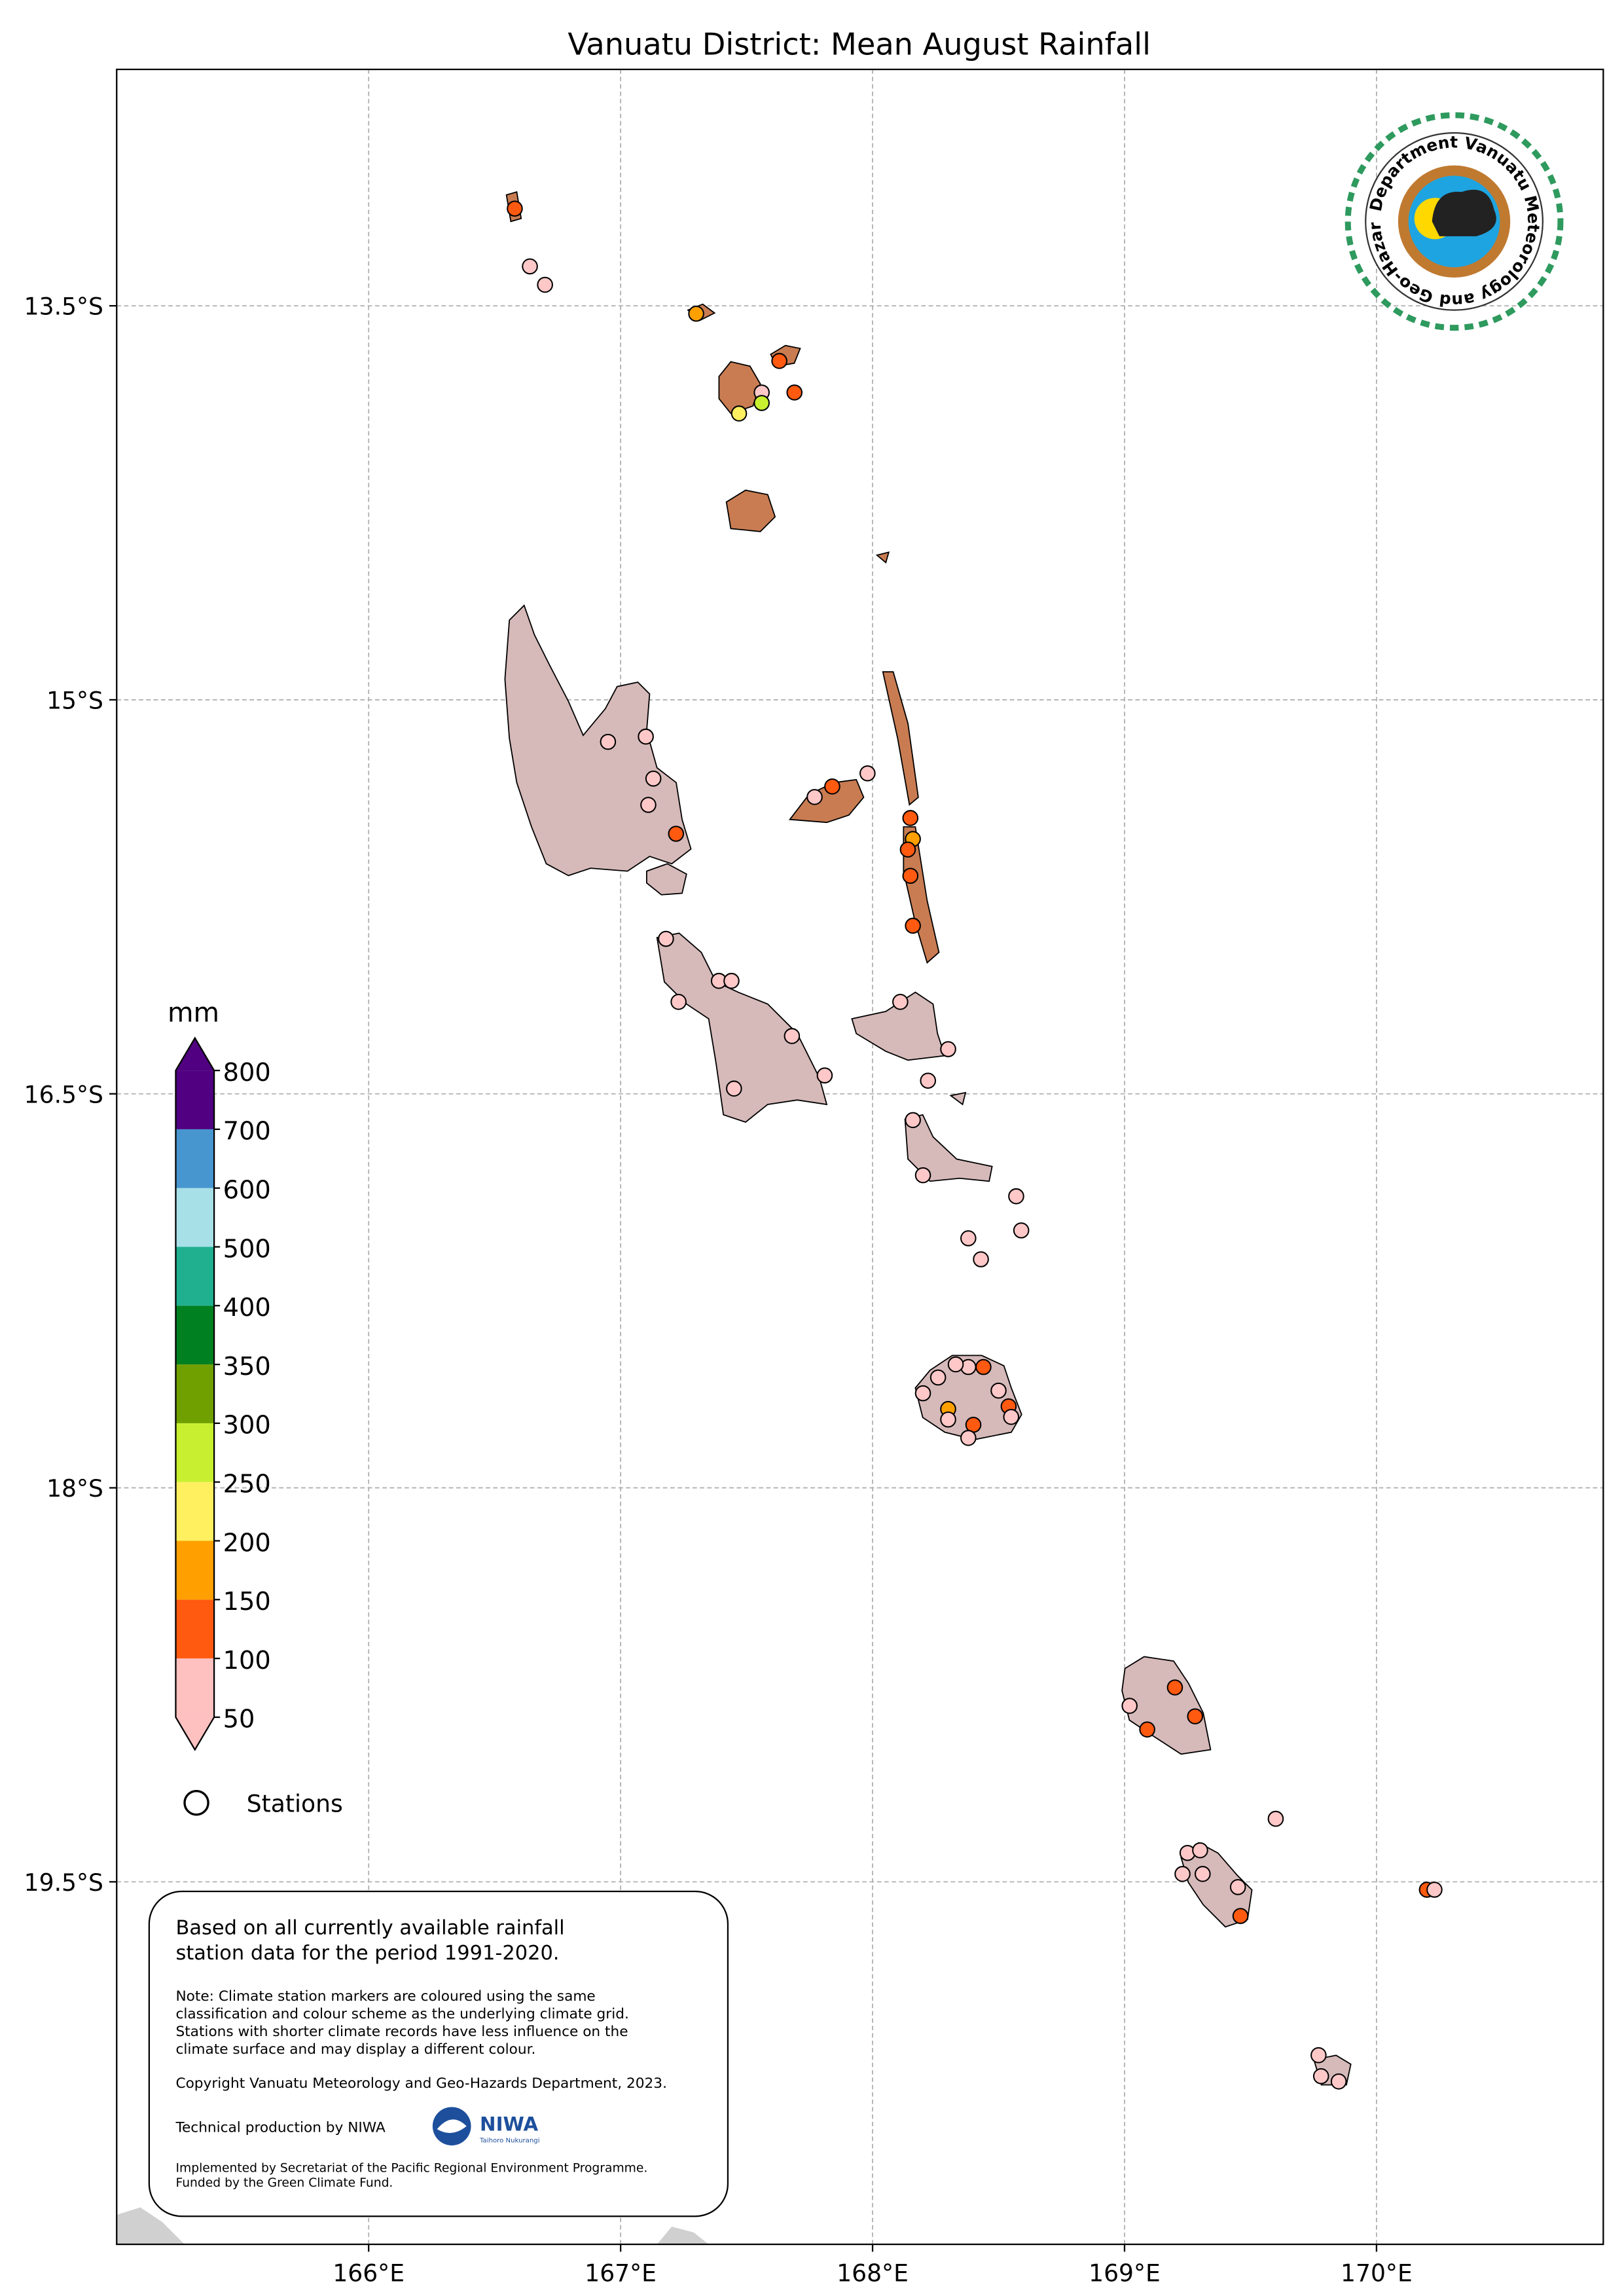  I want to click on colorbar-tick-label: 350, so click(247, 1366).